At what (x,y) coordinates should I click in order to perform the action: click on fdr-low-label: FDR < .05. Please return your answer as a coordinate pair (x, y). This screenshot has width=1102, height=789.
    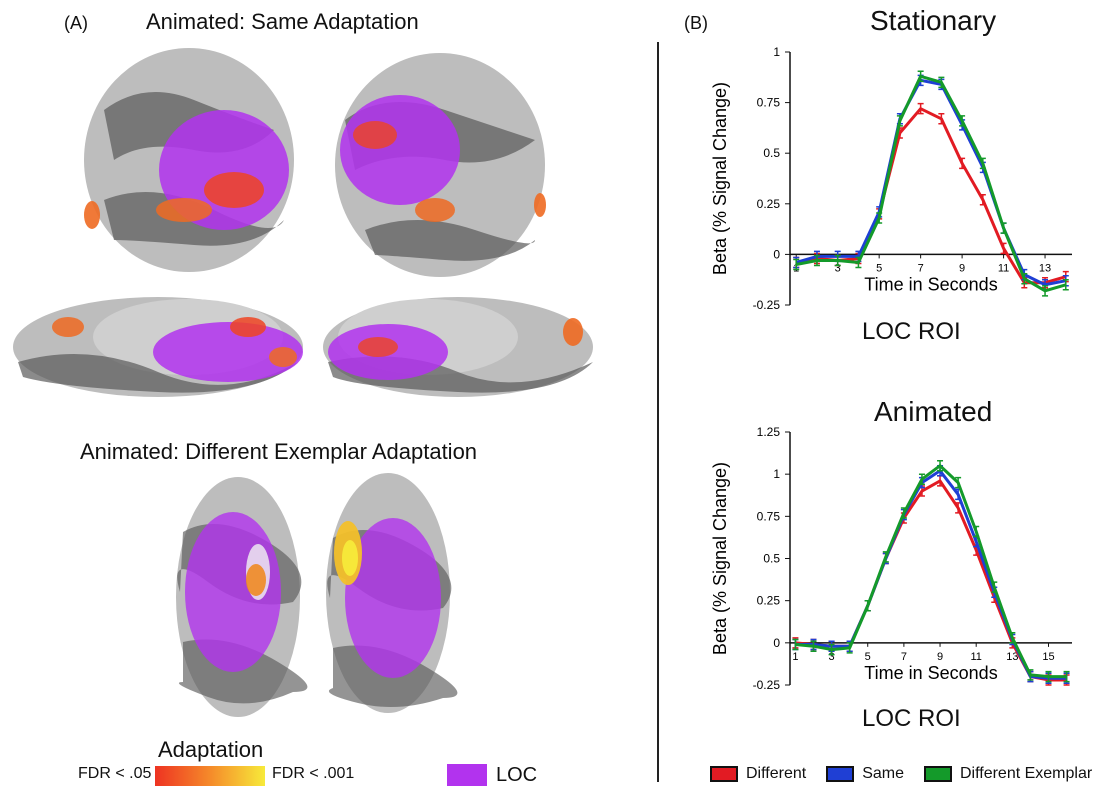
    Looking at the image, I should click on (115, 773).